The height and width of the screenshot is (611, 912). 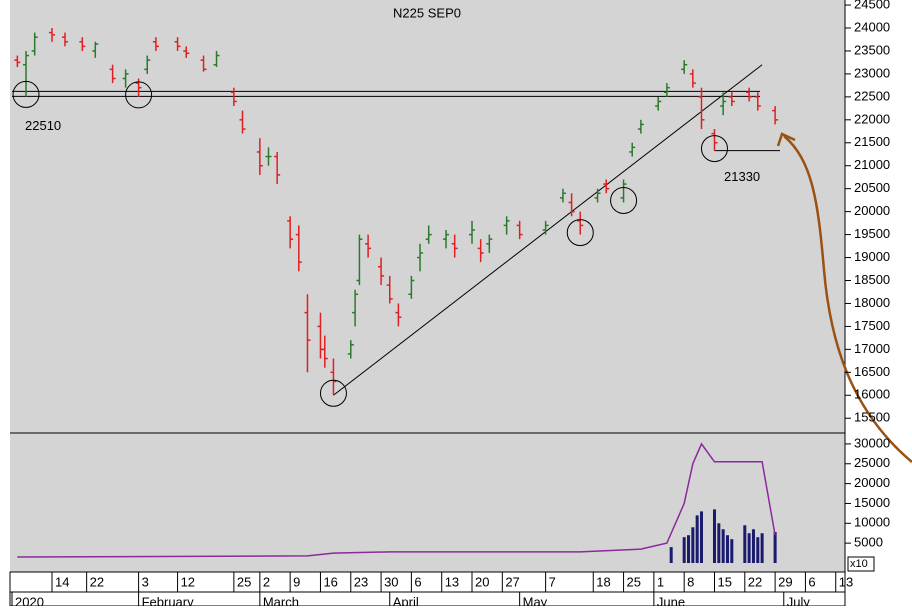 What do you see at coordinates (330, 581) in the screenshot?
I see `x-tick-label: 16` at bounding box center [330, 581].